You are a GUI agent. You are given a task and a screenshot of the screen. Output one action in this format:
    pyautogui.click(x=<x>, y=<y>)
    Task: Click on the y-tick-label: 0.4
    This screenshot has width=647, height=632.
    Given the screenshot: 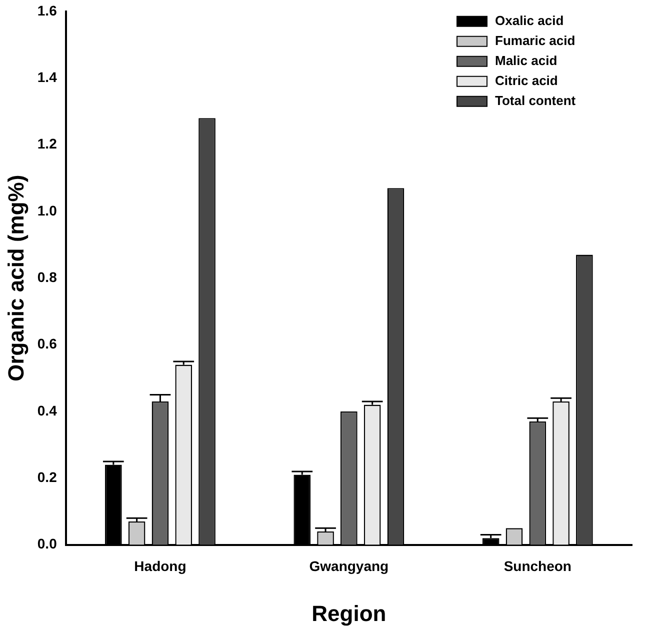 What is the action you would take?
    pyautogui.click(x=47, y=410)
    